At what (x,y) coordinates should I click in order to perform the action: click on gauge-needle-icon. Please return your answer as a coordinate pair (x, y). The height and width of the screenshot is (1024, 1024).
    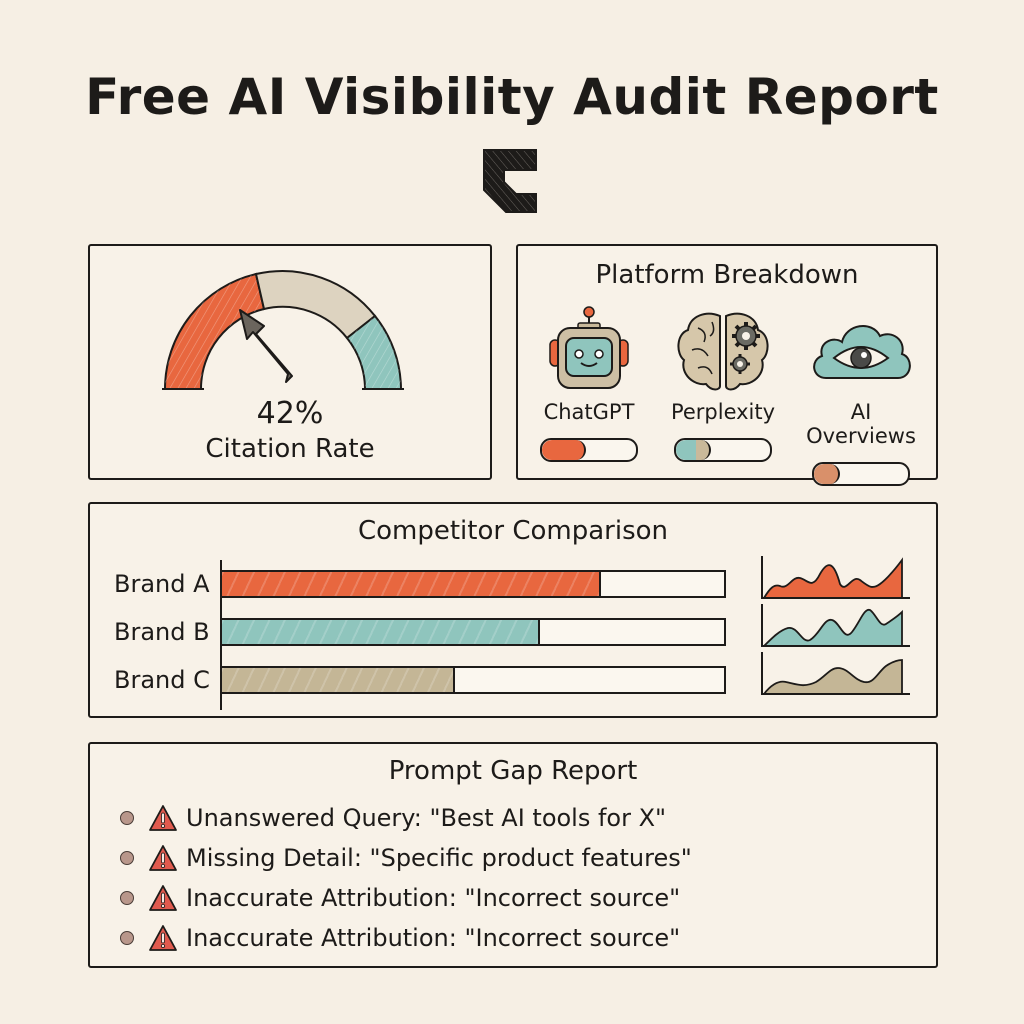
    Looking at the image, I should click on (266, 346).